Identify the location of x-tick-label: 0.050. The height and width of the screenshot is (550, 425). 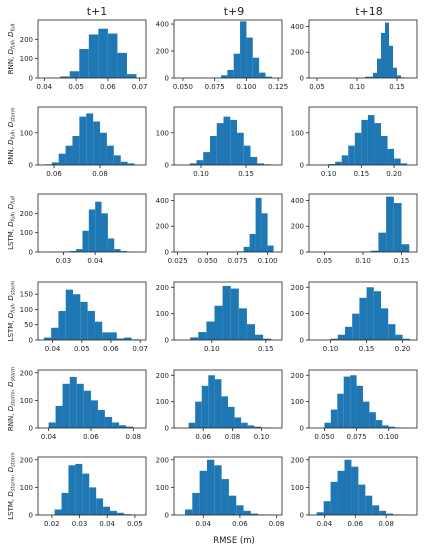
(208, 261).